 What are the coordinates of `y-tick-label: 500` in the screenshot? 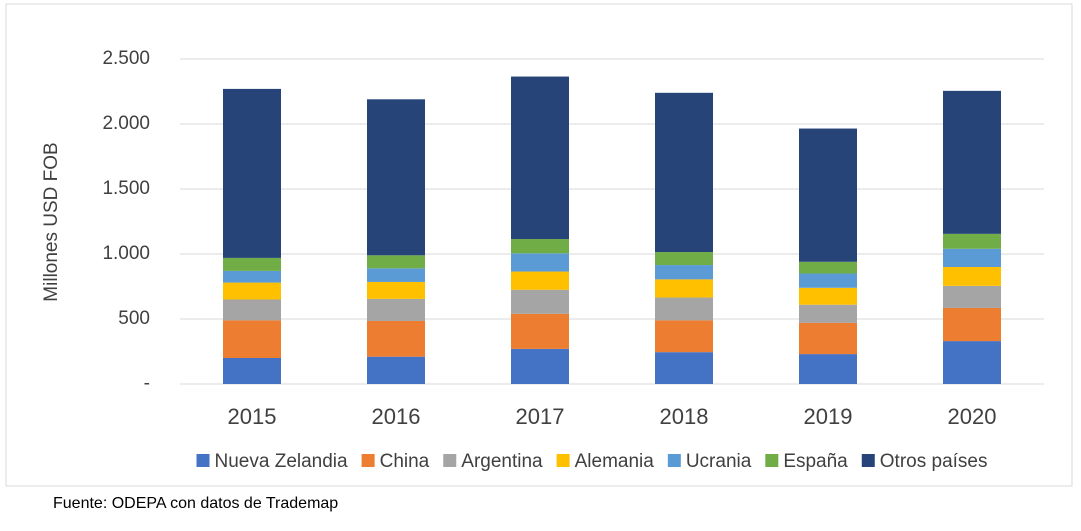 It's located at (134, 318).